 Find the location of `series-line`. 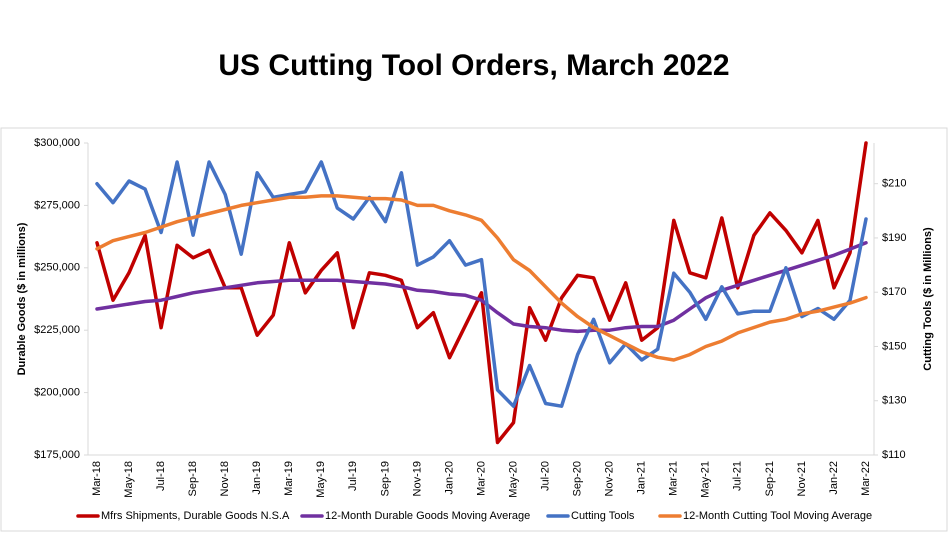

series-line is located at coordinates (481, 287).